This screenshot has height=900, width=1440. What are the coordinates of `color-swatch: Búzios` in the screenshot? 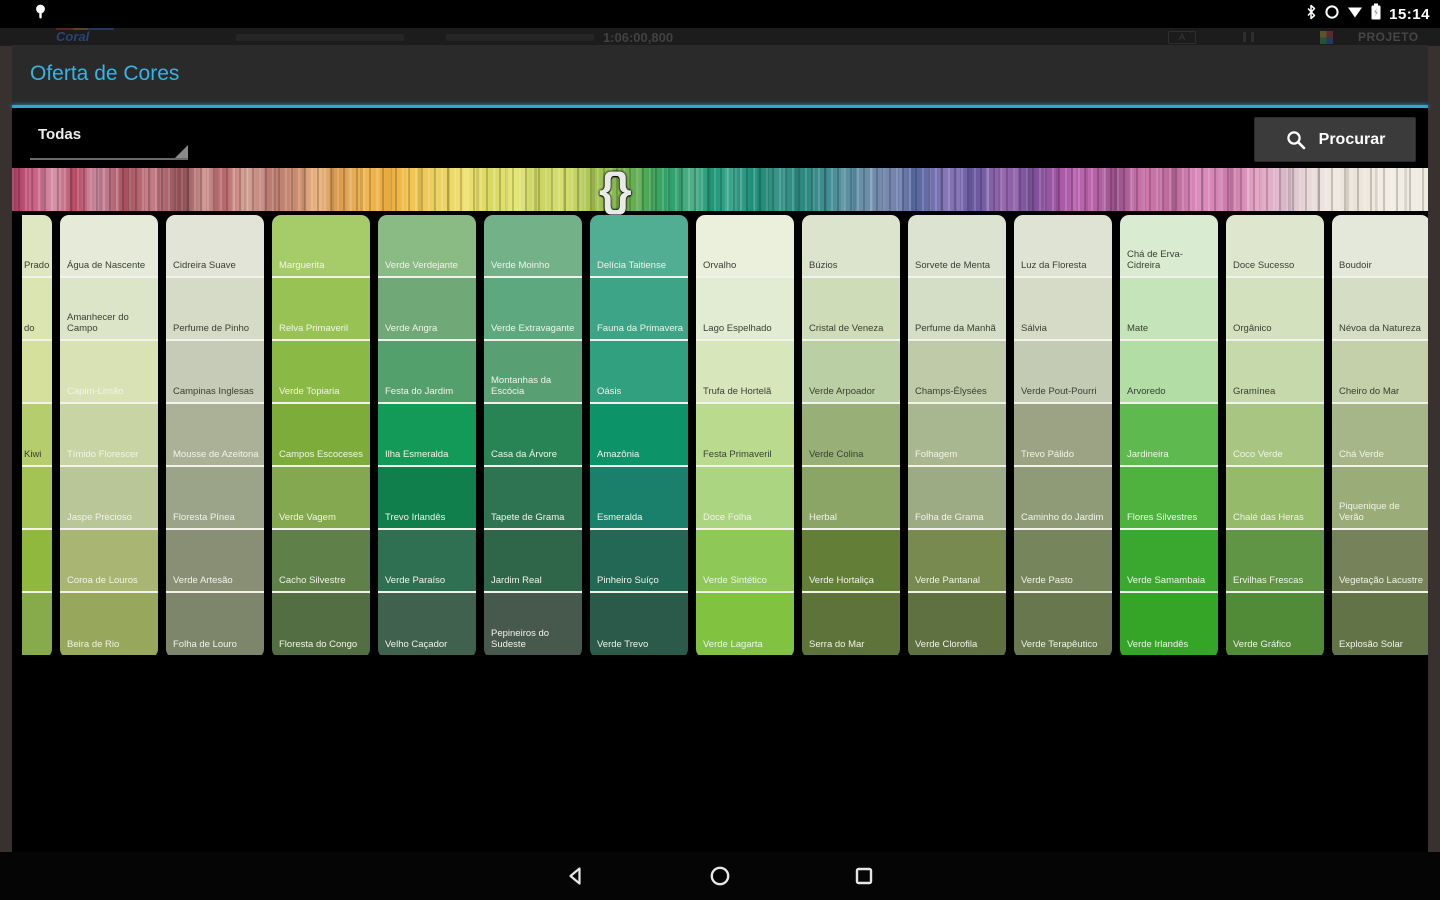 It's located at (851, 246).